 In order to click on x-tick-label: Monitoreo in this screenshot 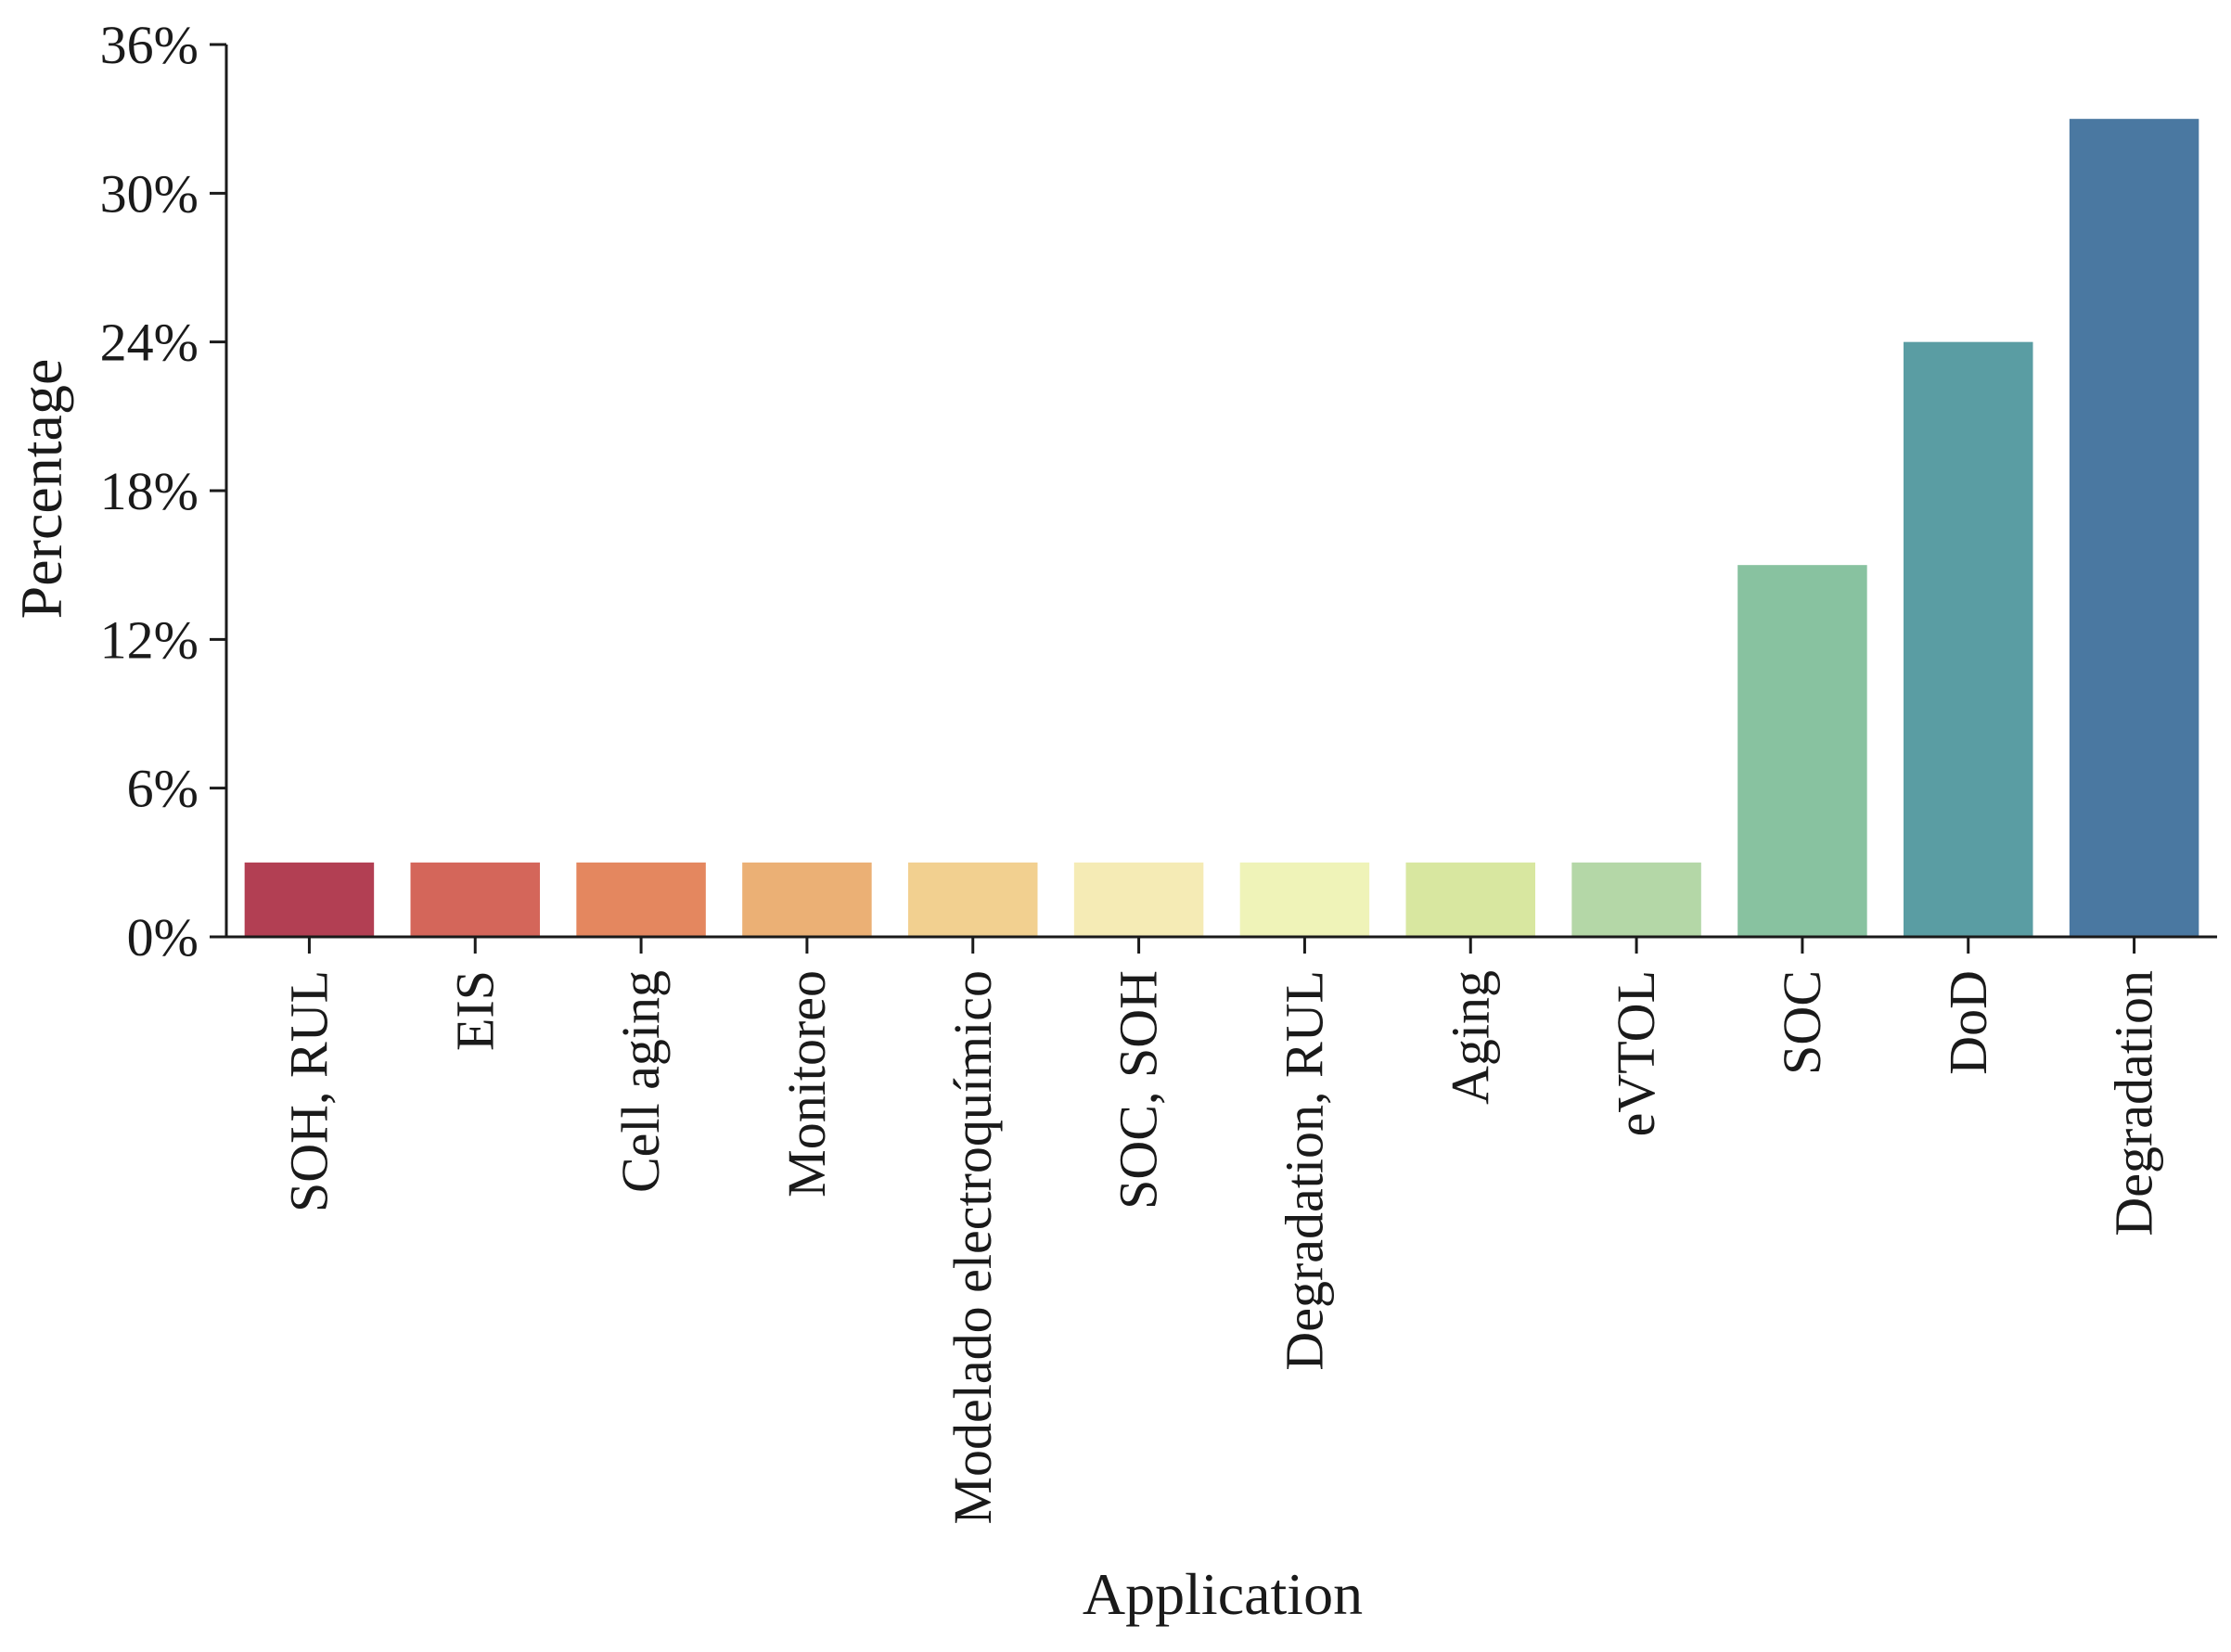, I will do `click(806, 1083)`.